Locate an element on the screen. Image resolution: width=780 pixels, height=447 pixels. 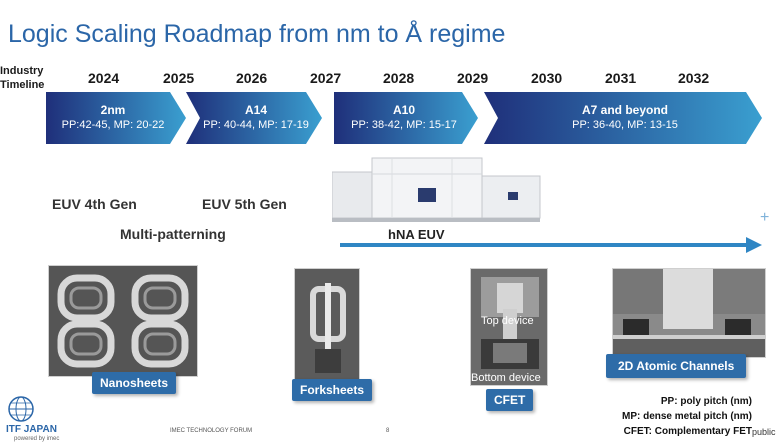
hna-euv-arrow is located at coordinates (551, 245).